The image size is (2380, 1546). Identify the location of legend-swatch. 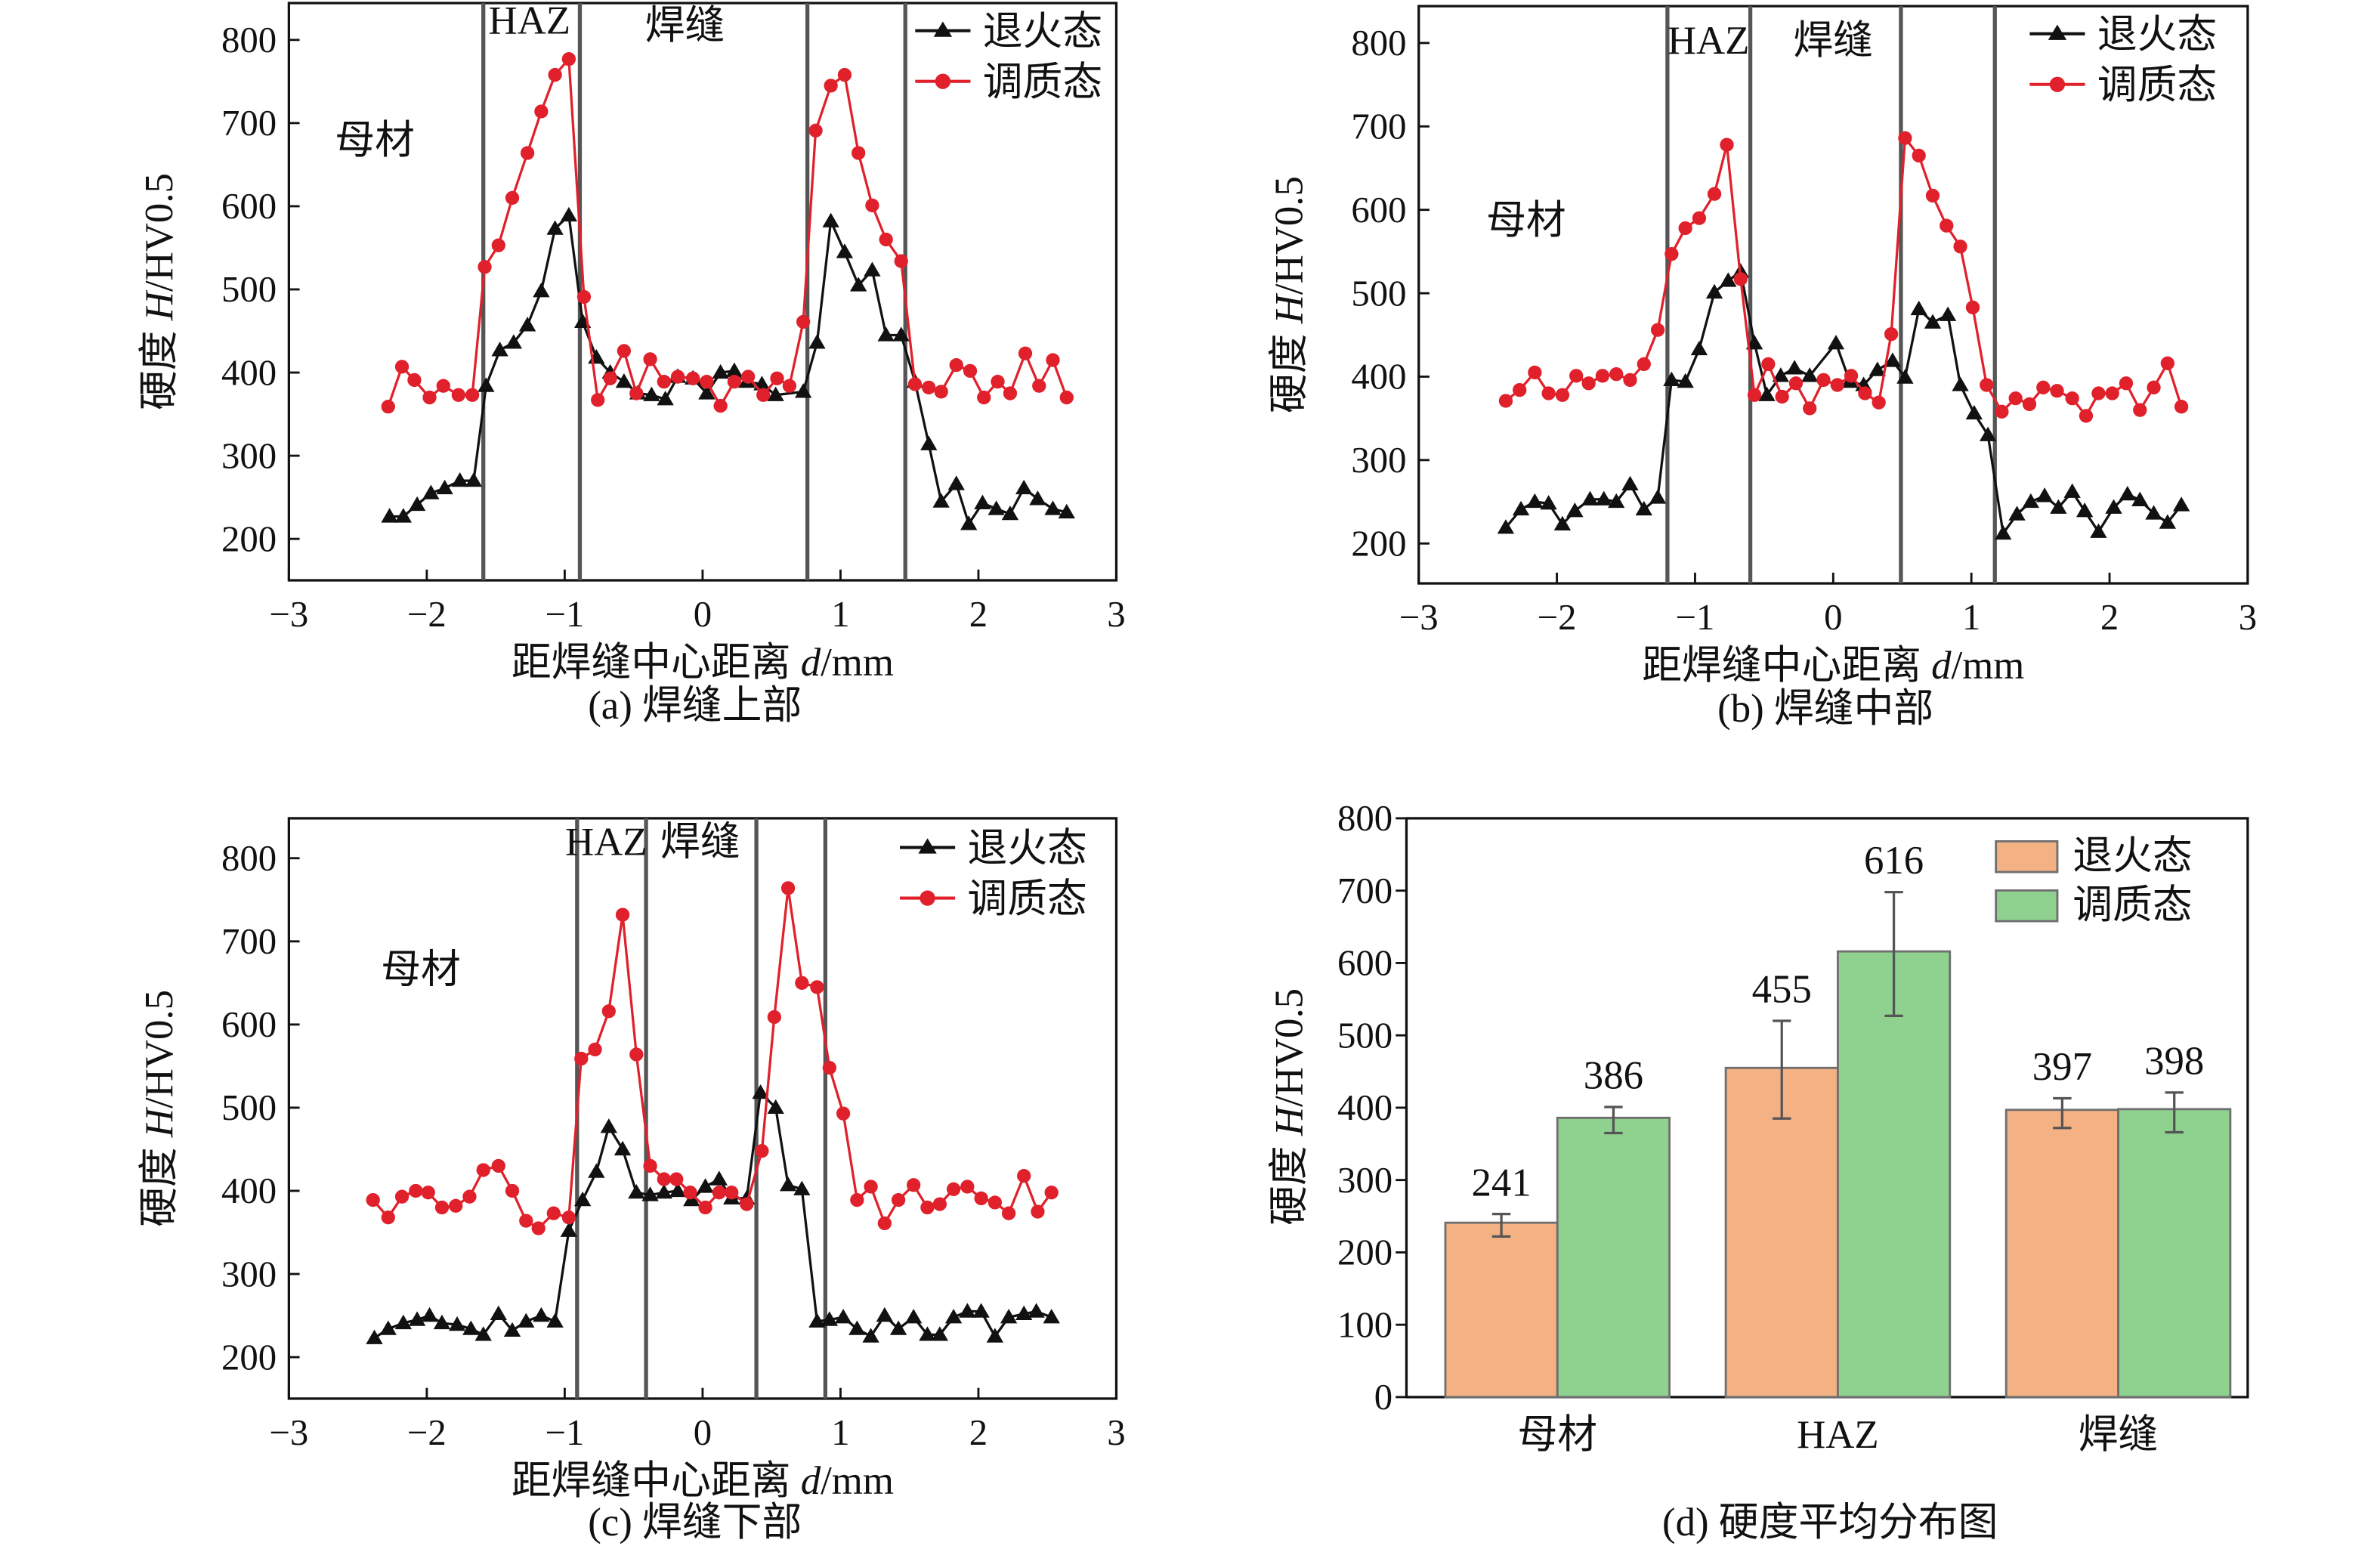
(2027, 906).